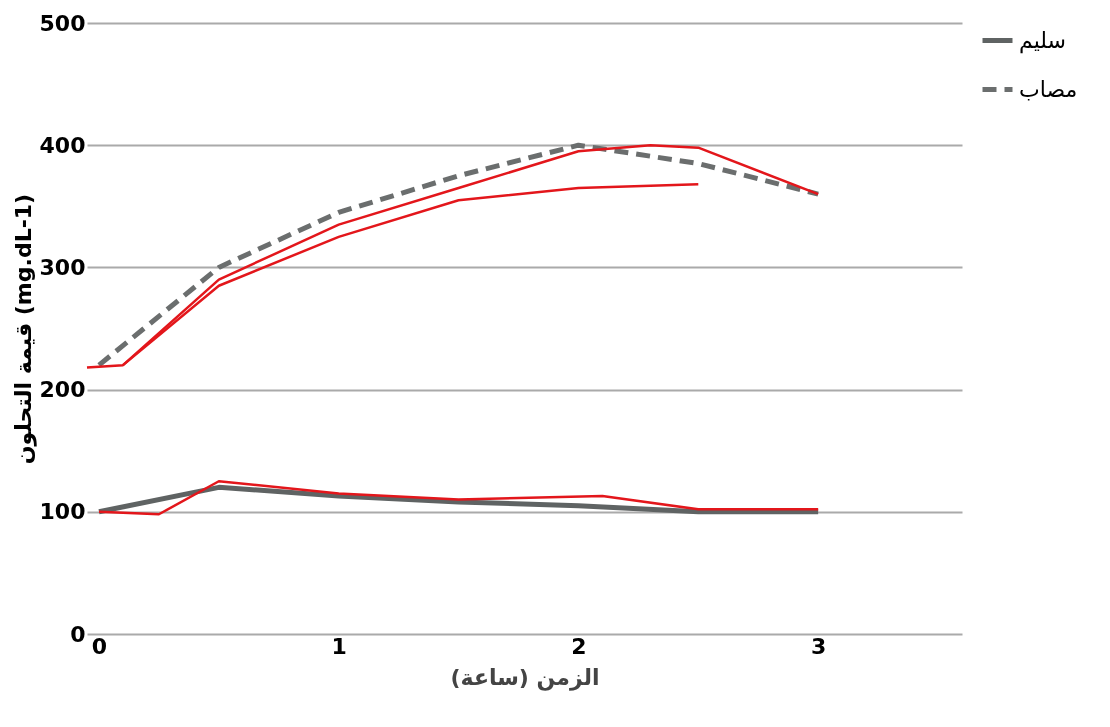  What do you see at coordinates (525, 677) in the screenshot?
I see `x-axis-title: الزمن (ساعة)` at bounding box center [525, 677].